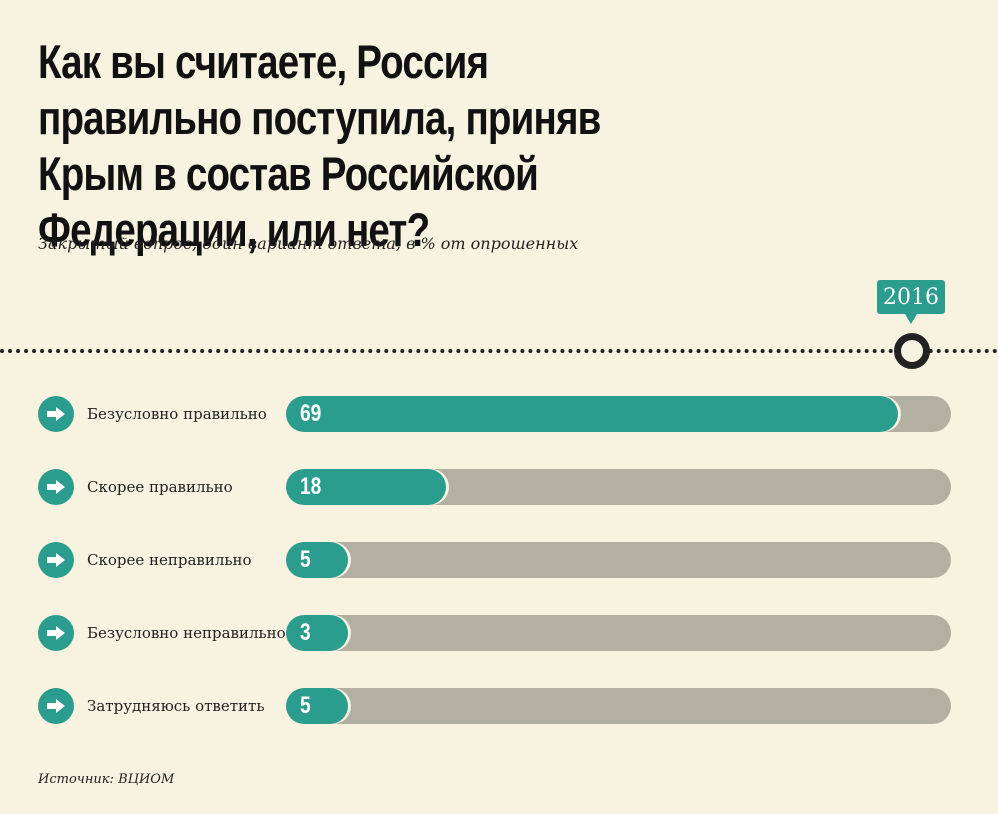 The height and width of the screenshot is (814, 998). I want to click on year-badge: 2016, so click(911, 302).